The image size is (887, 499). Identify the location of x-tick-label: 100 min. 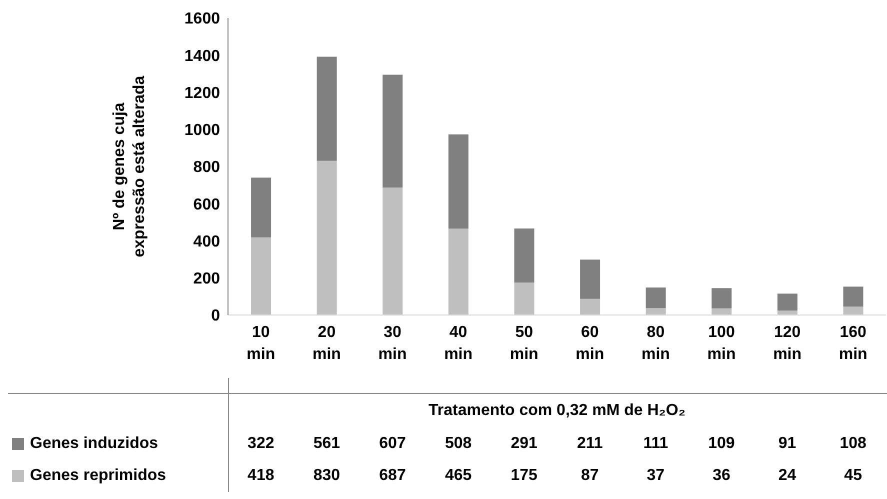
(721, 343).